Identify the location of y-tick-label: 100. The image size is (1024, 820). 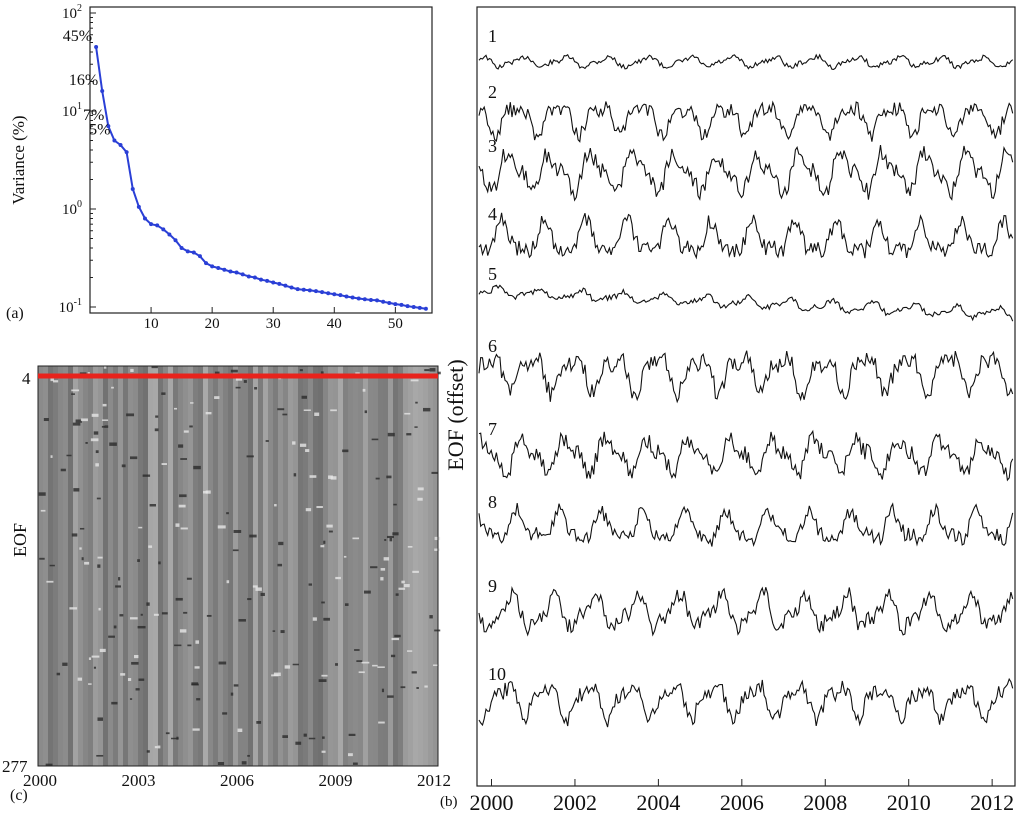
(72, 208).